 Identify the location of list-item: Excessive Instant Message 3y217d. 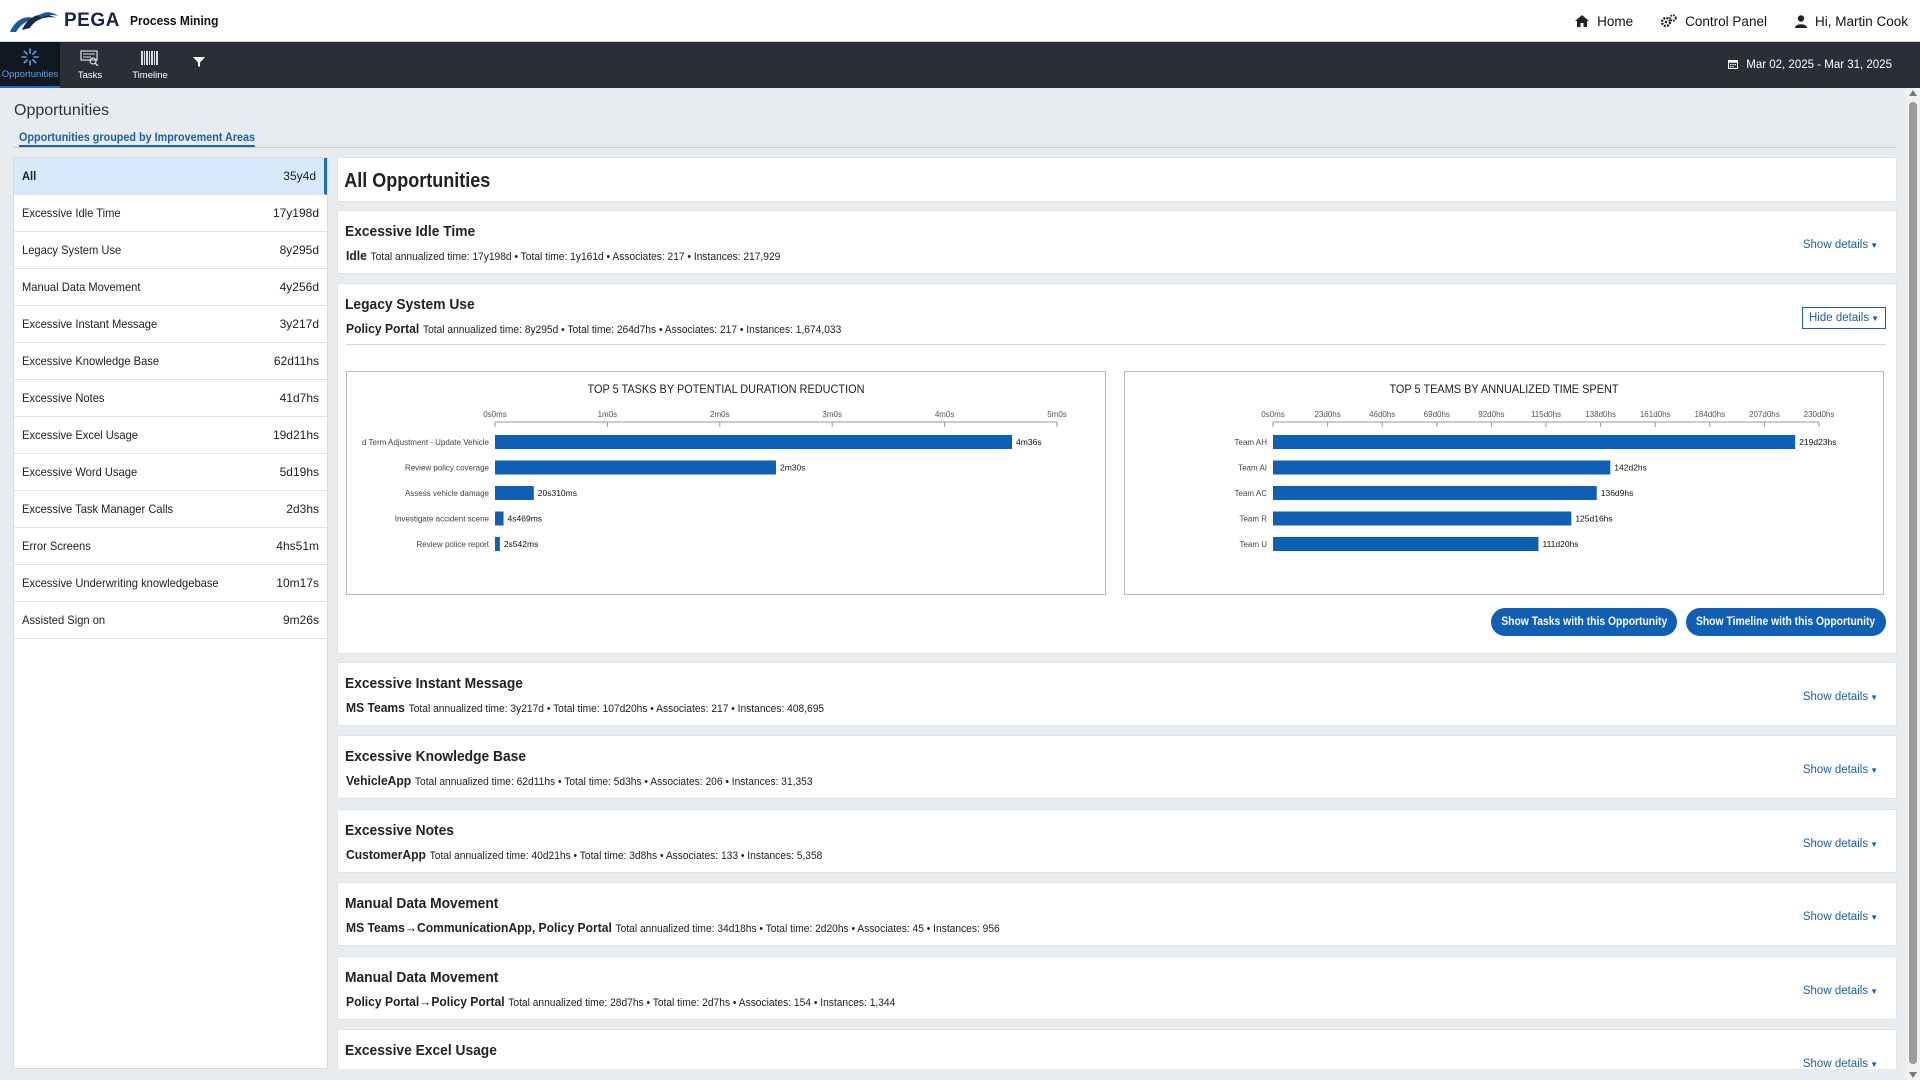
(170, 324).